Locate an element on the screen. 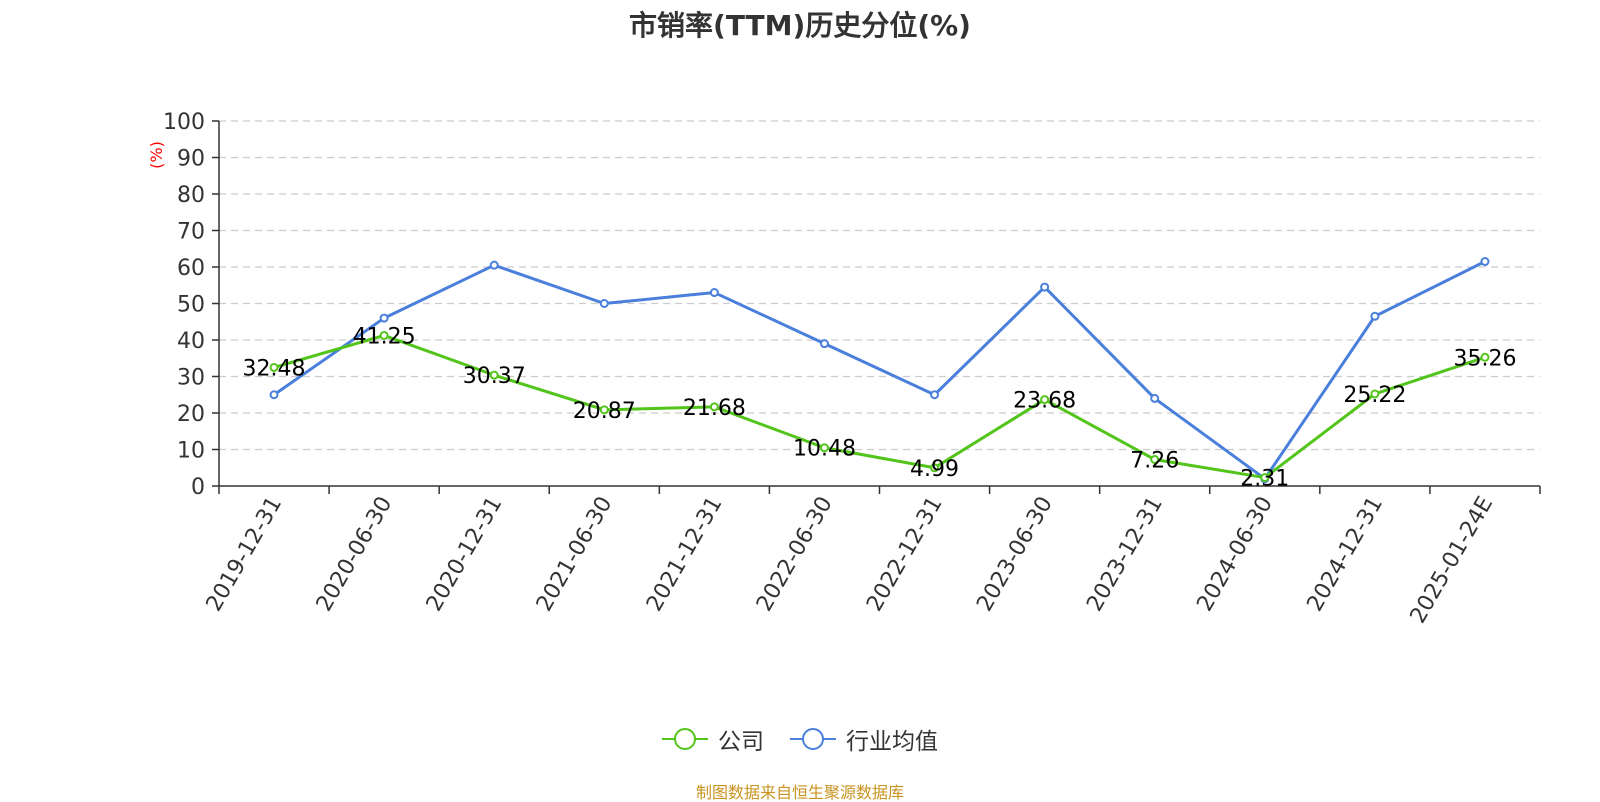 This screenshot has width=1600, height=802. company-data-label: 32.48 is located at coordinates (274, 368).